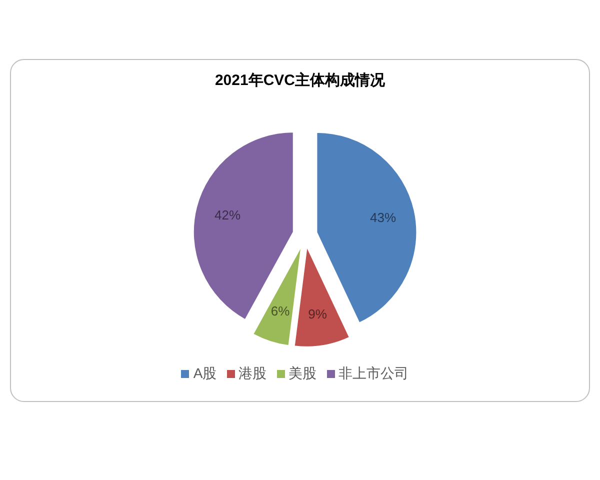 The height and width of the screenshot is (480, 600). Describe the element at coordinates (300, 80) in the screenshot. I see `chart-title: 2021年CVC主体构成情况` at that location.